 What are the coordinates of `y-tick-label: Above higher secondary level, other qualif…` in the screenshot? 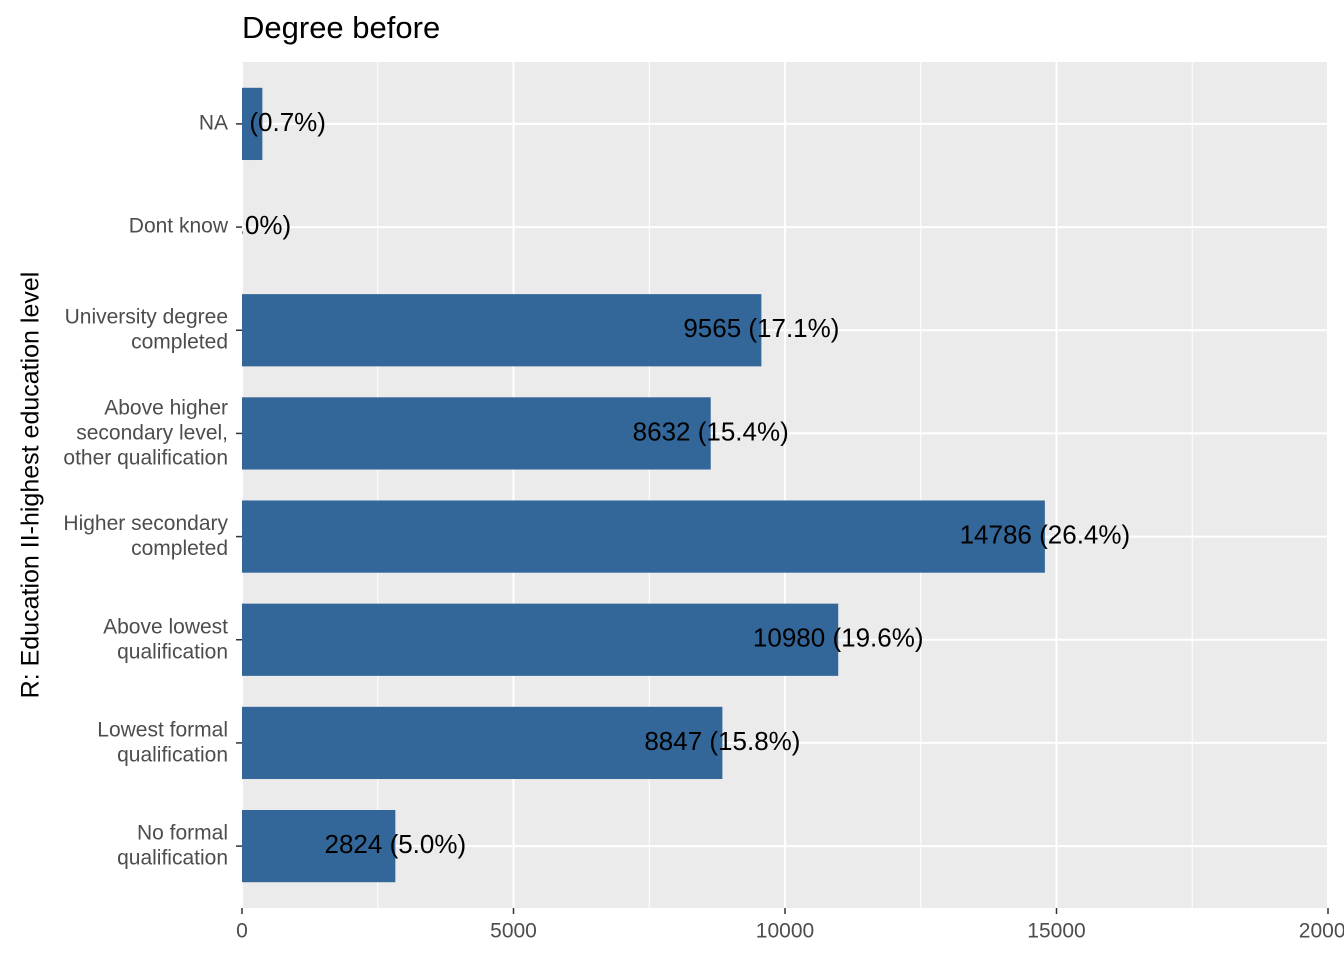 It's located at (145, 432).